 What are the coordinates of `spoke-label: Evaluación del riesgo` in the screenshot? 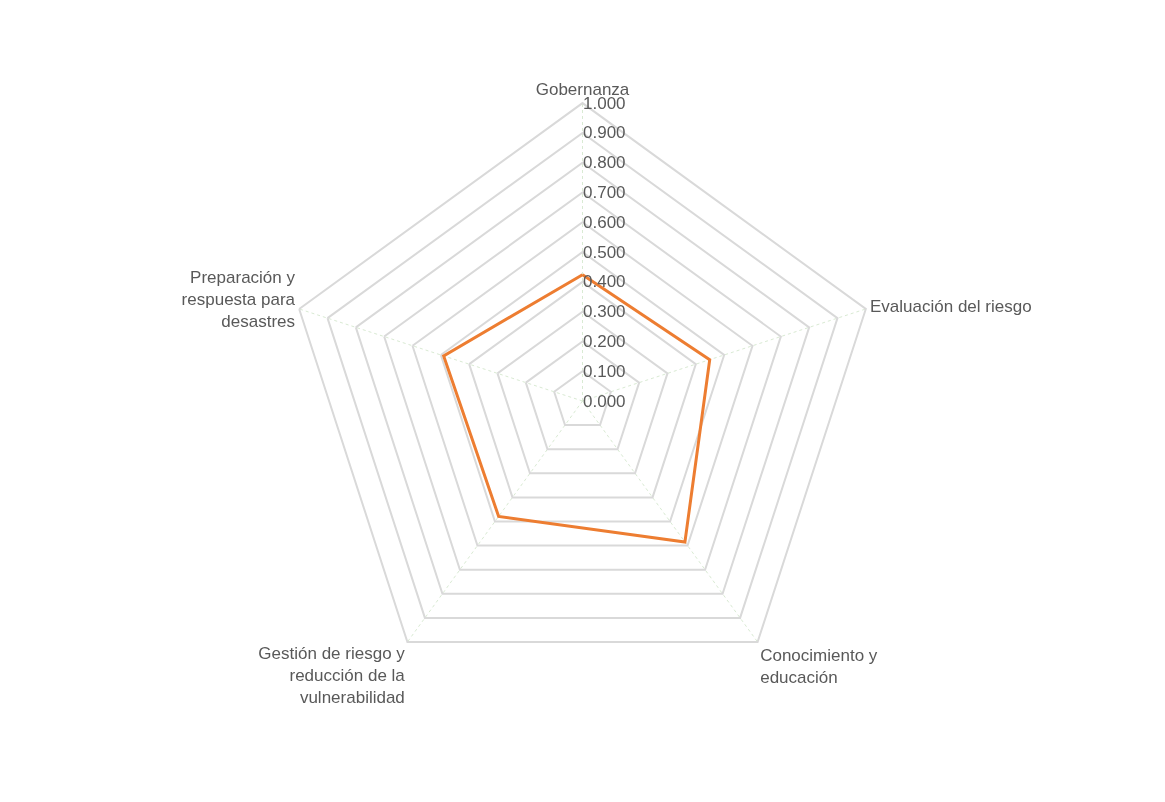 It's located at (951, 307).